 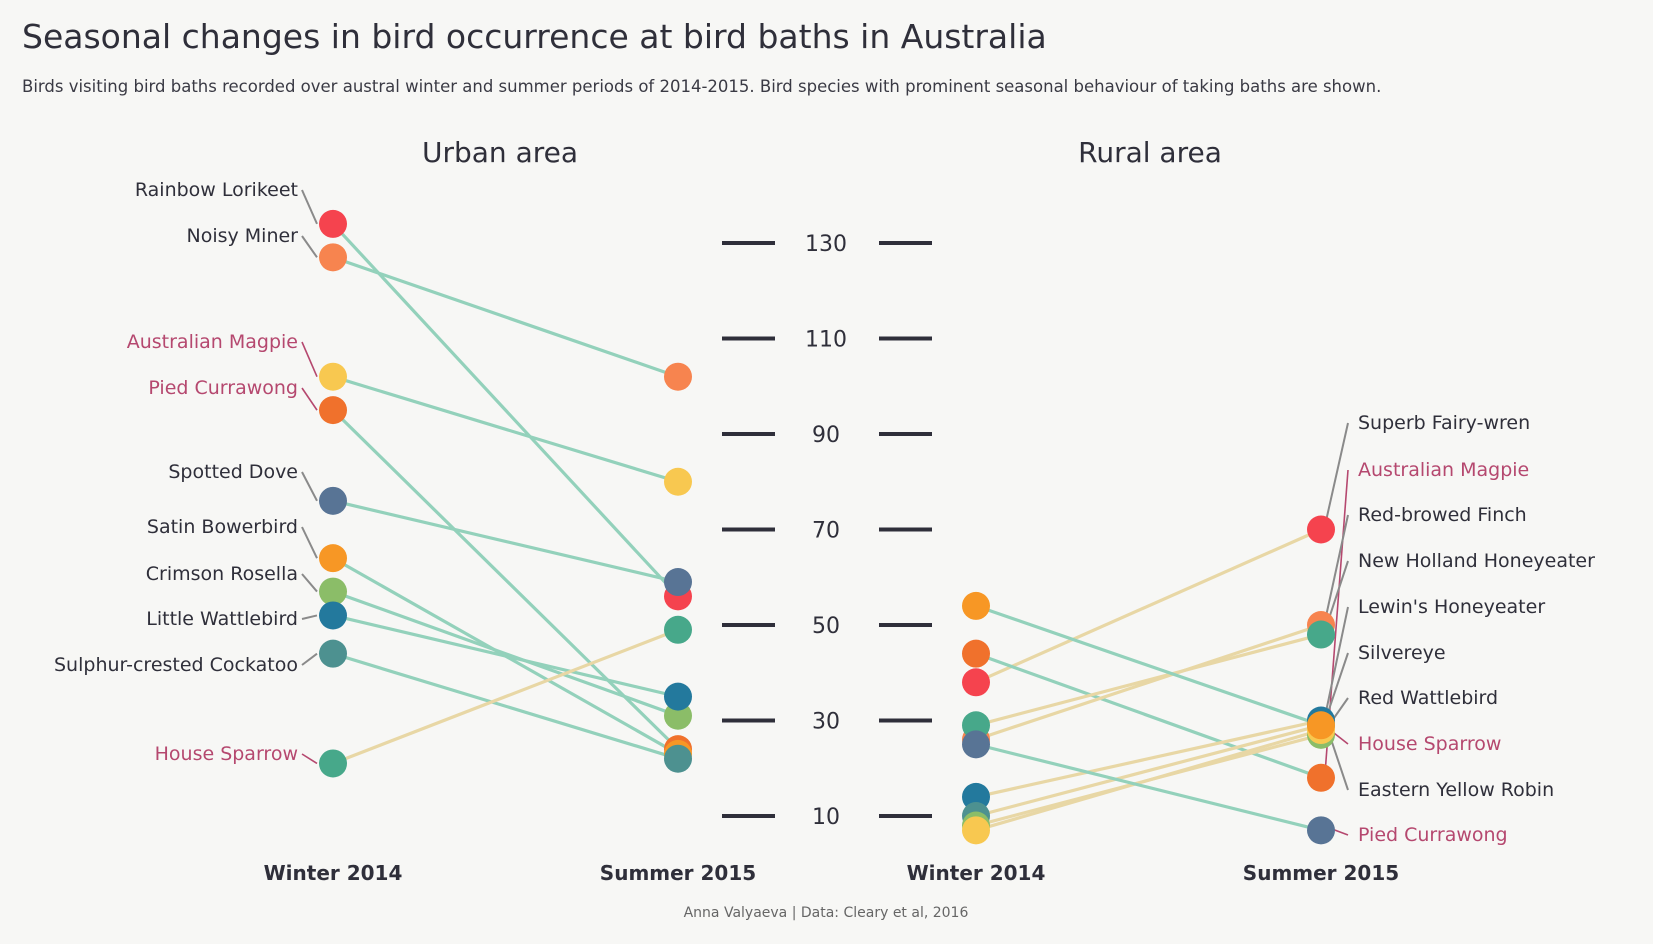 What do you see at coordinates (1444, 423) in the screenshot?
I see `species-label: Superb Fairy-wren` at bounding box center [1444, 423].